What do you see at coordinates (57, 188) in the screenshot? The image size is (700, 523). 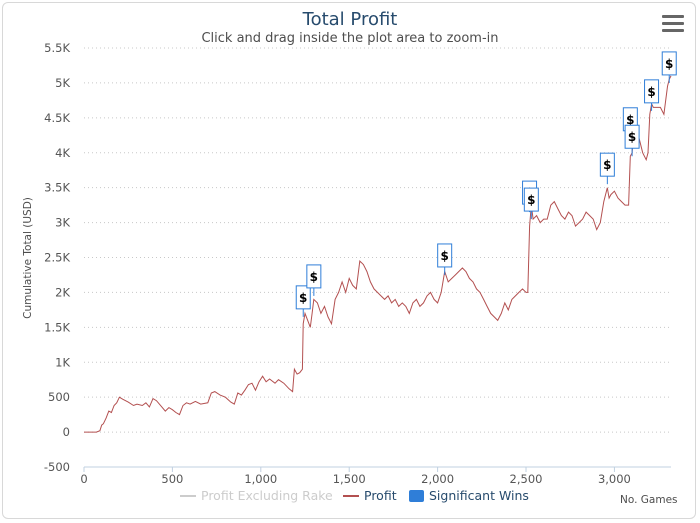 I see `y-tick-label: 3.5K` at bounding box center [57, 188].